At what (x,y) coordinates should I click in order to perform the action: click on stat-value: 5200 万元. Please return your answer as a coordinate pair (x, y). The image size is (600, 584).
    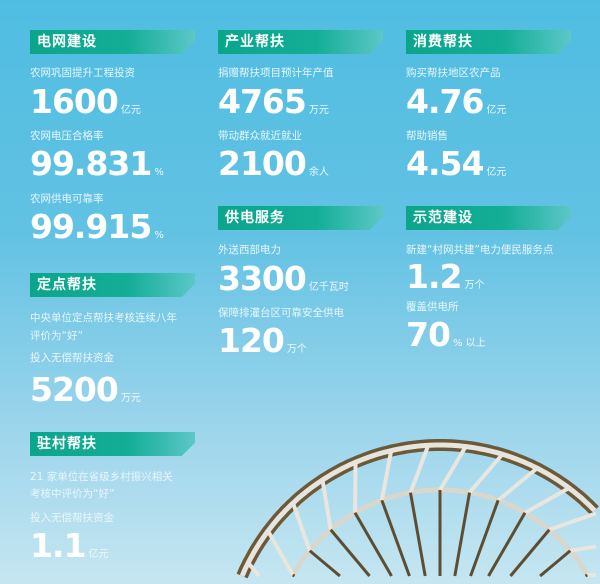
    Looking at the image, I should click on (85, 389).